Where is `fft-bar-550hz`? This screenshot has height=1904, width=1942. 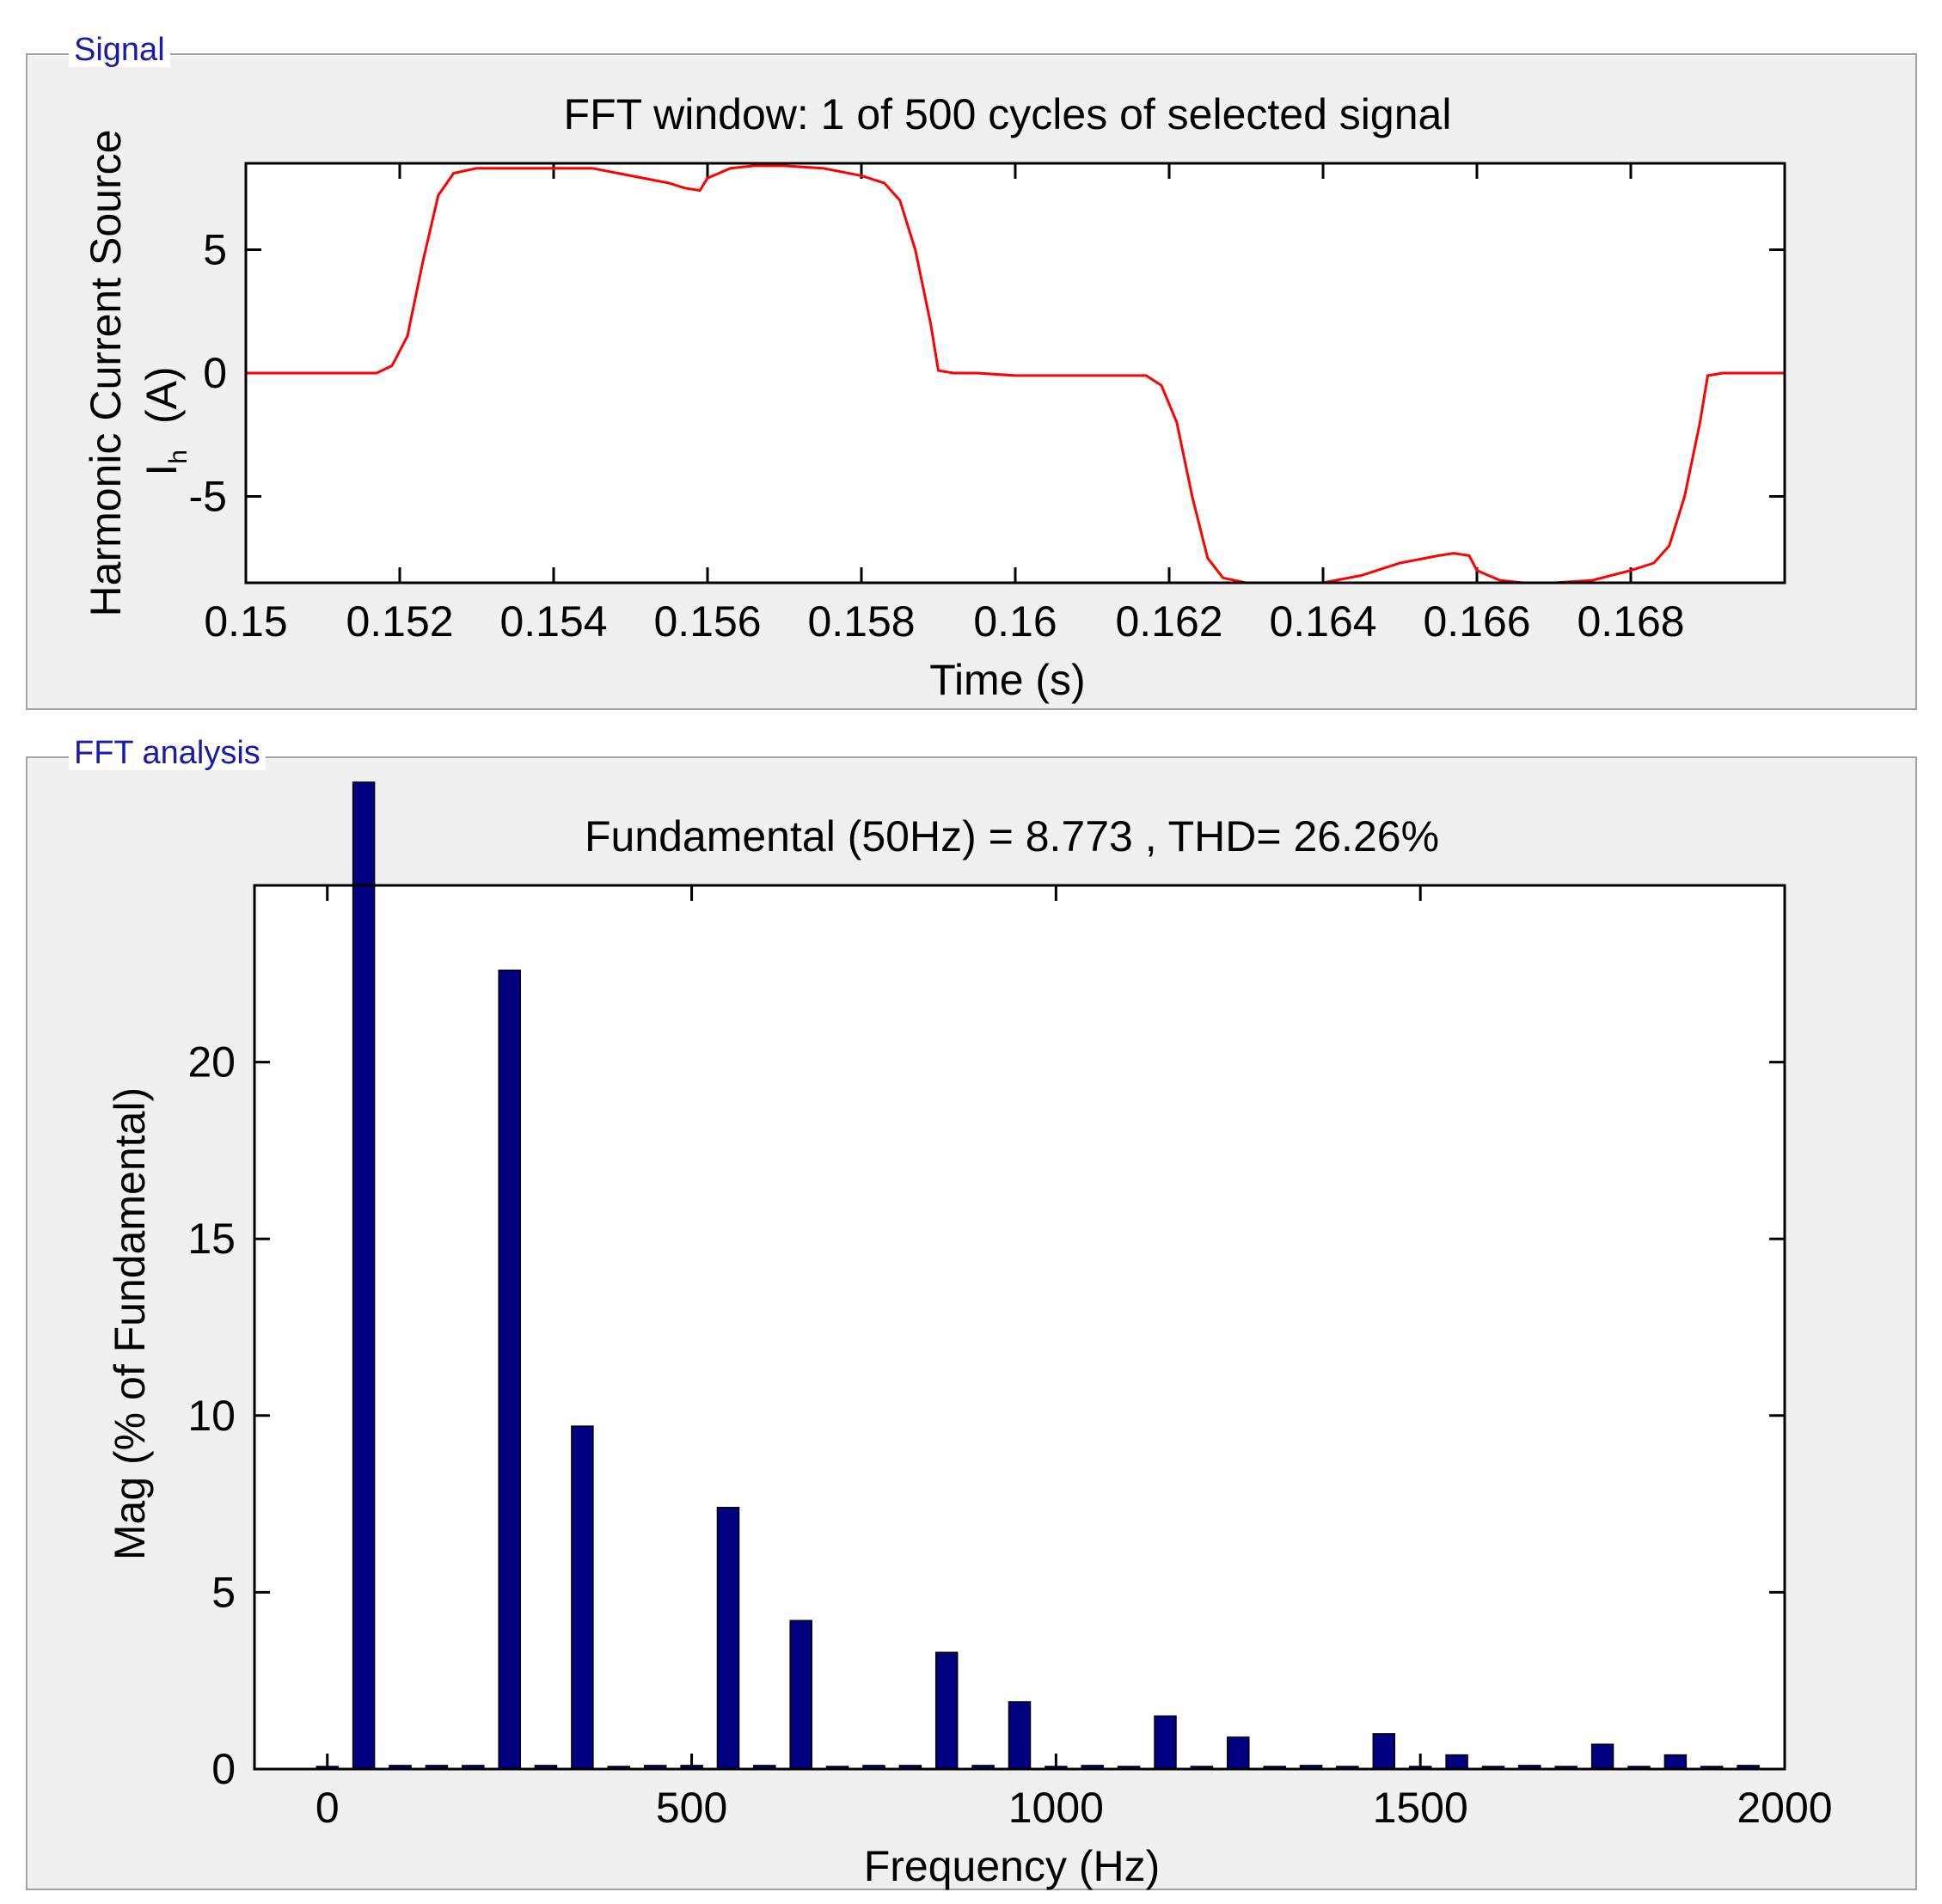
fft-bar-550hz is located at coordinates (728, 1638).